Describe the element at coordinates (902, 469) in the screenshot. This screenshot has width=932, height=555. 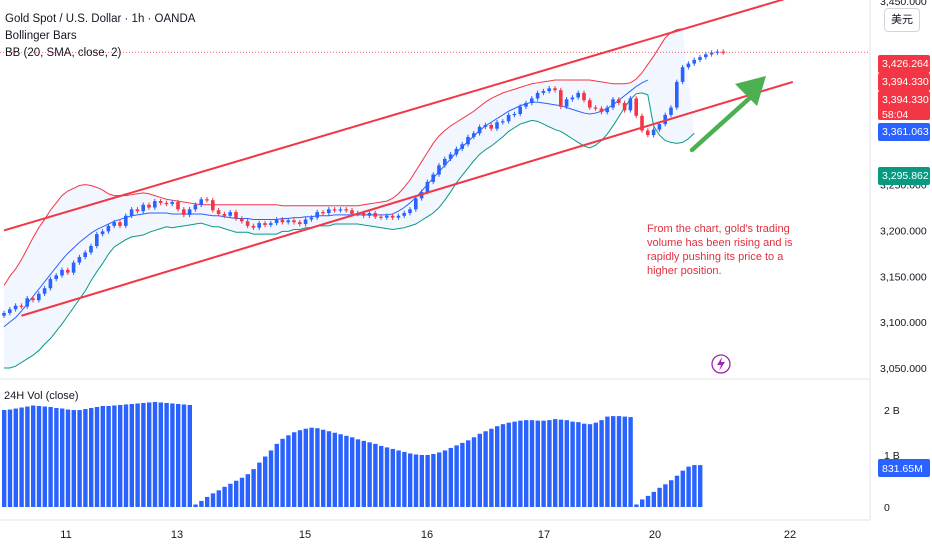
I see `volume-last-text: 831.65M` at that location.